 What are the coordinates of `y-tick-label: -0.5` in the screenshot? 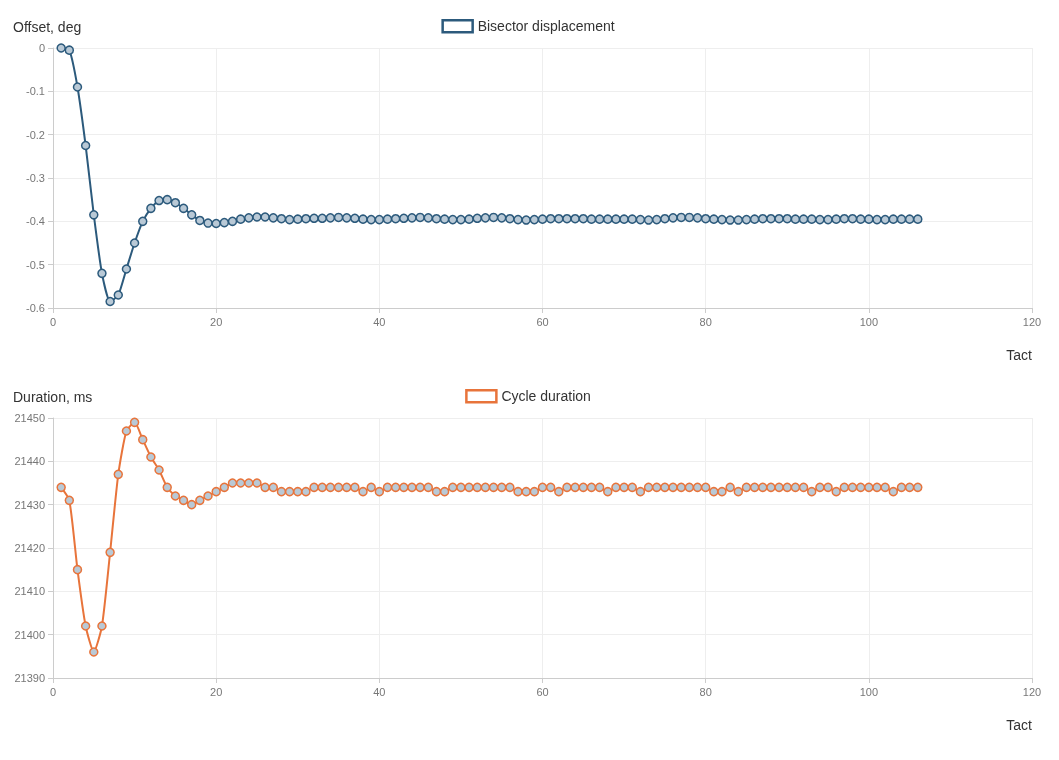 It's located at (35, 264).